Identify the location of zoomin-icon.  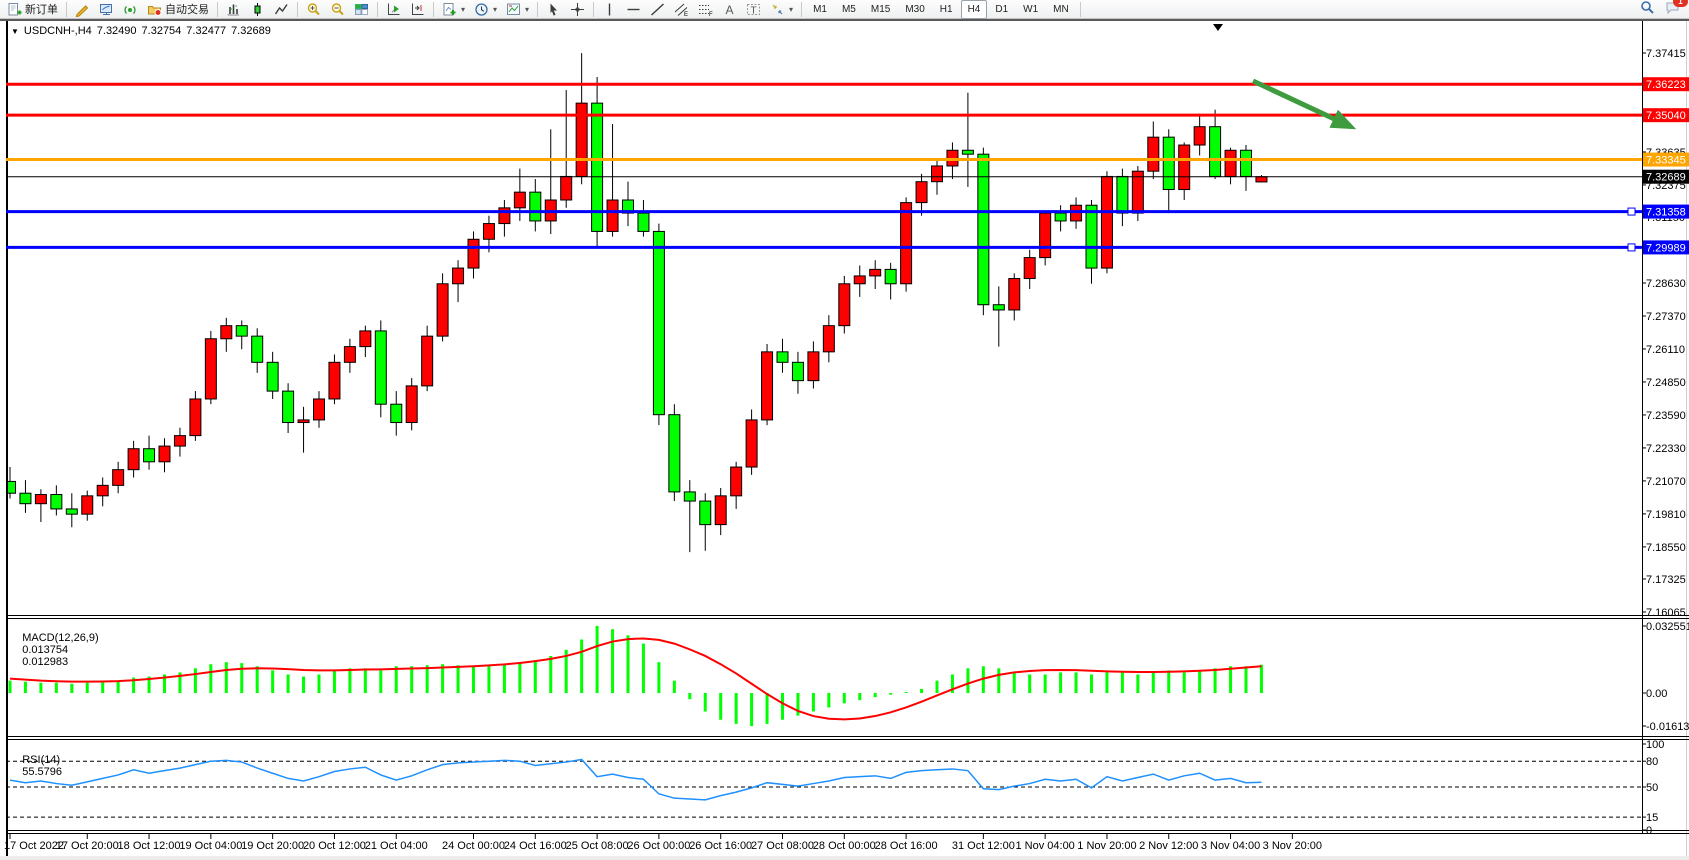
(313, 9).